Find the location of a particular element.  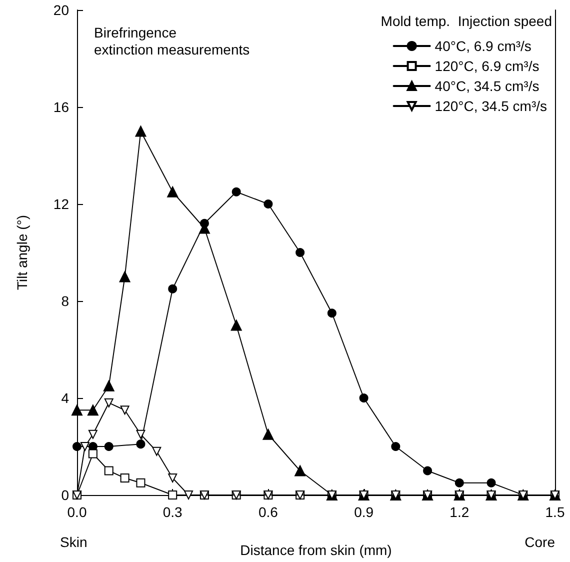

legend-title: Mold temp. Injection speed is located at coordinates (466, 21).